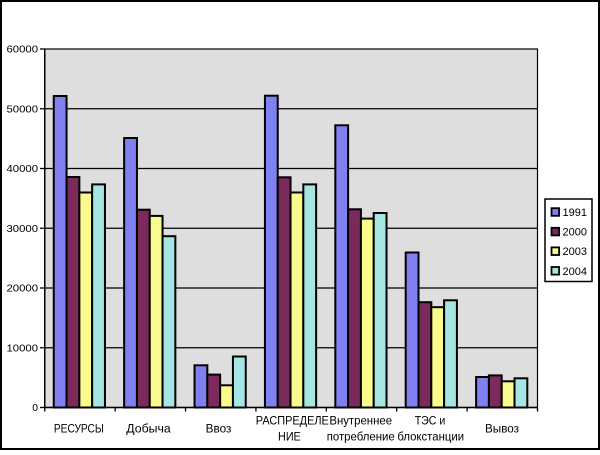  Describe the element at coordinates (23, 50) in the screenshot. I see `svg-text: 60000` at that location.